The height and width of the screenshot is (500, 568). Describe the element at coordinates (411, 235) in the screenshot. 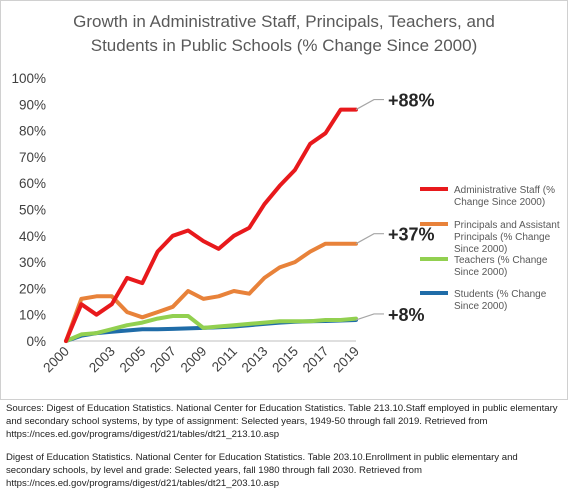

I see `end-value-label: +37%` at that location.